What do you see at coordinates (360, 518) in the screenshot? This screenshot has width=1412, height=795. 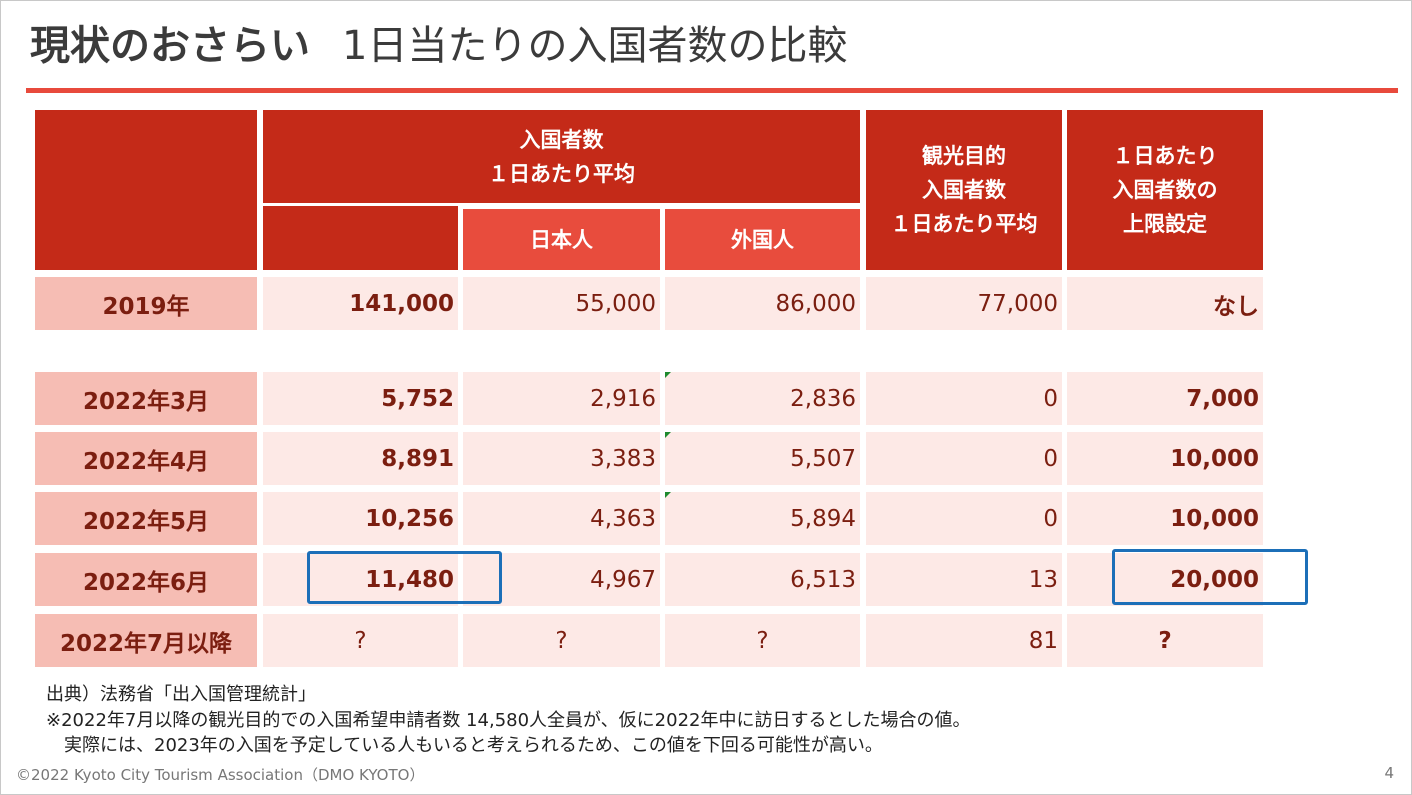 I see `cell-total: 10,256` at bounding box center [360, 518].